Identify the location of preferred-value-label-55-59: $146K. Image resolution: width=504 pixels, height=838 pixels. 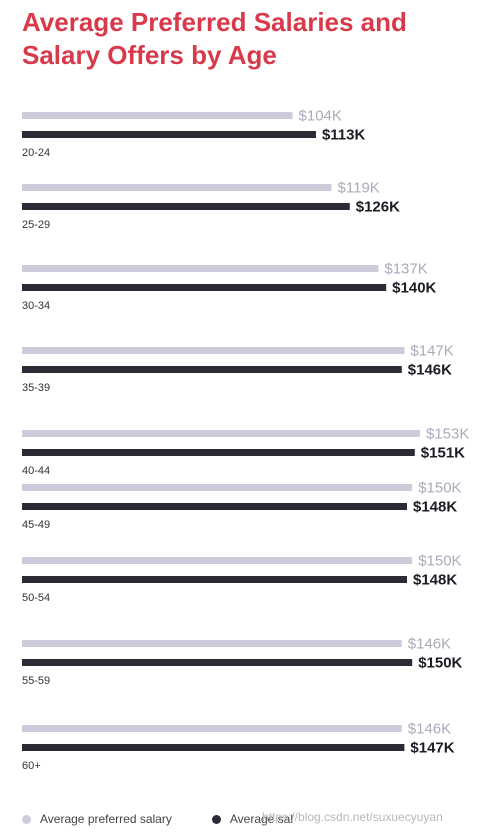
(429, 644).